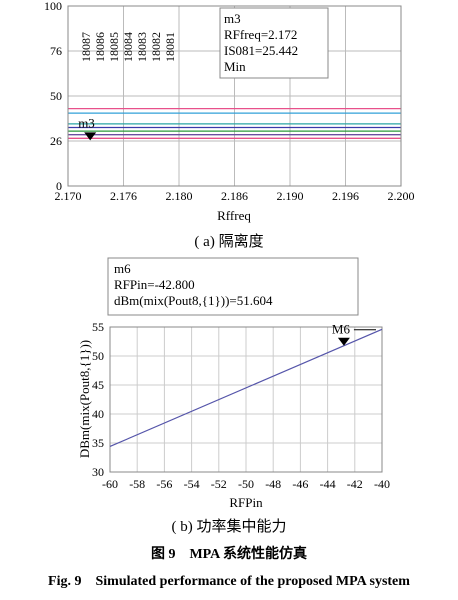 The height and width of the screenshot is (600, 458). What do you see at coordinates (123, 196) in the screenshot?
I see `chart-a-x-tick-label: 2.176` at bounding box center [123, 196].